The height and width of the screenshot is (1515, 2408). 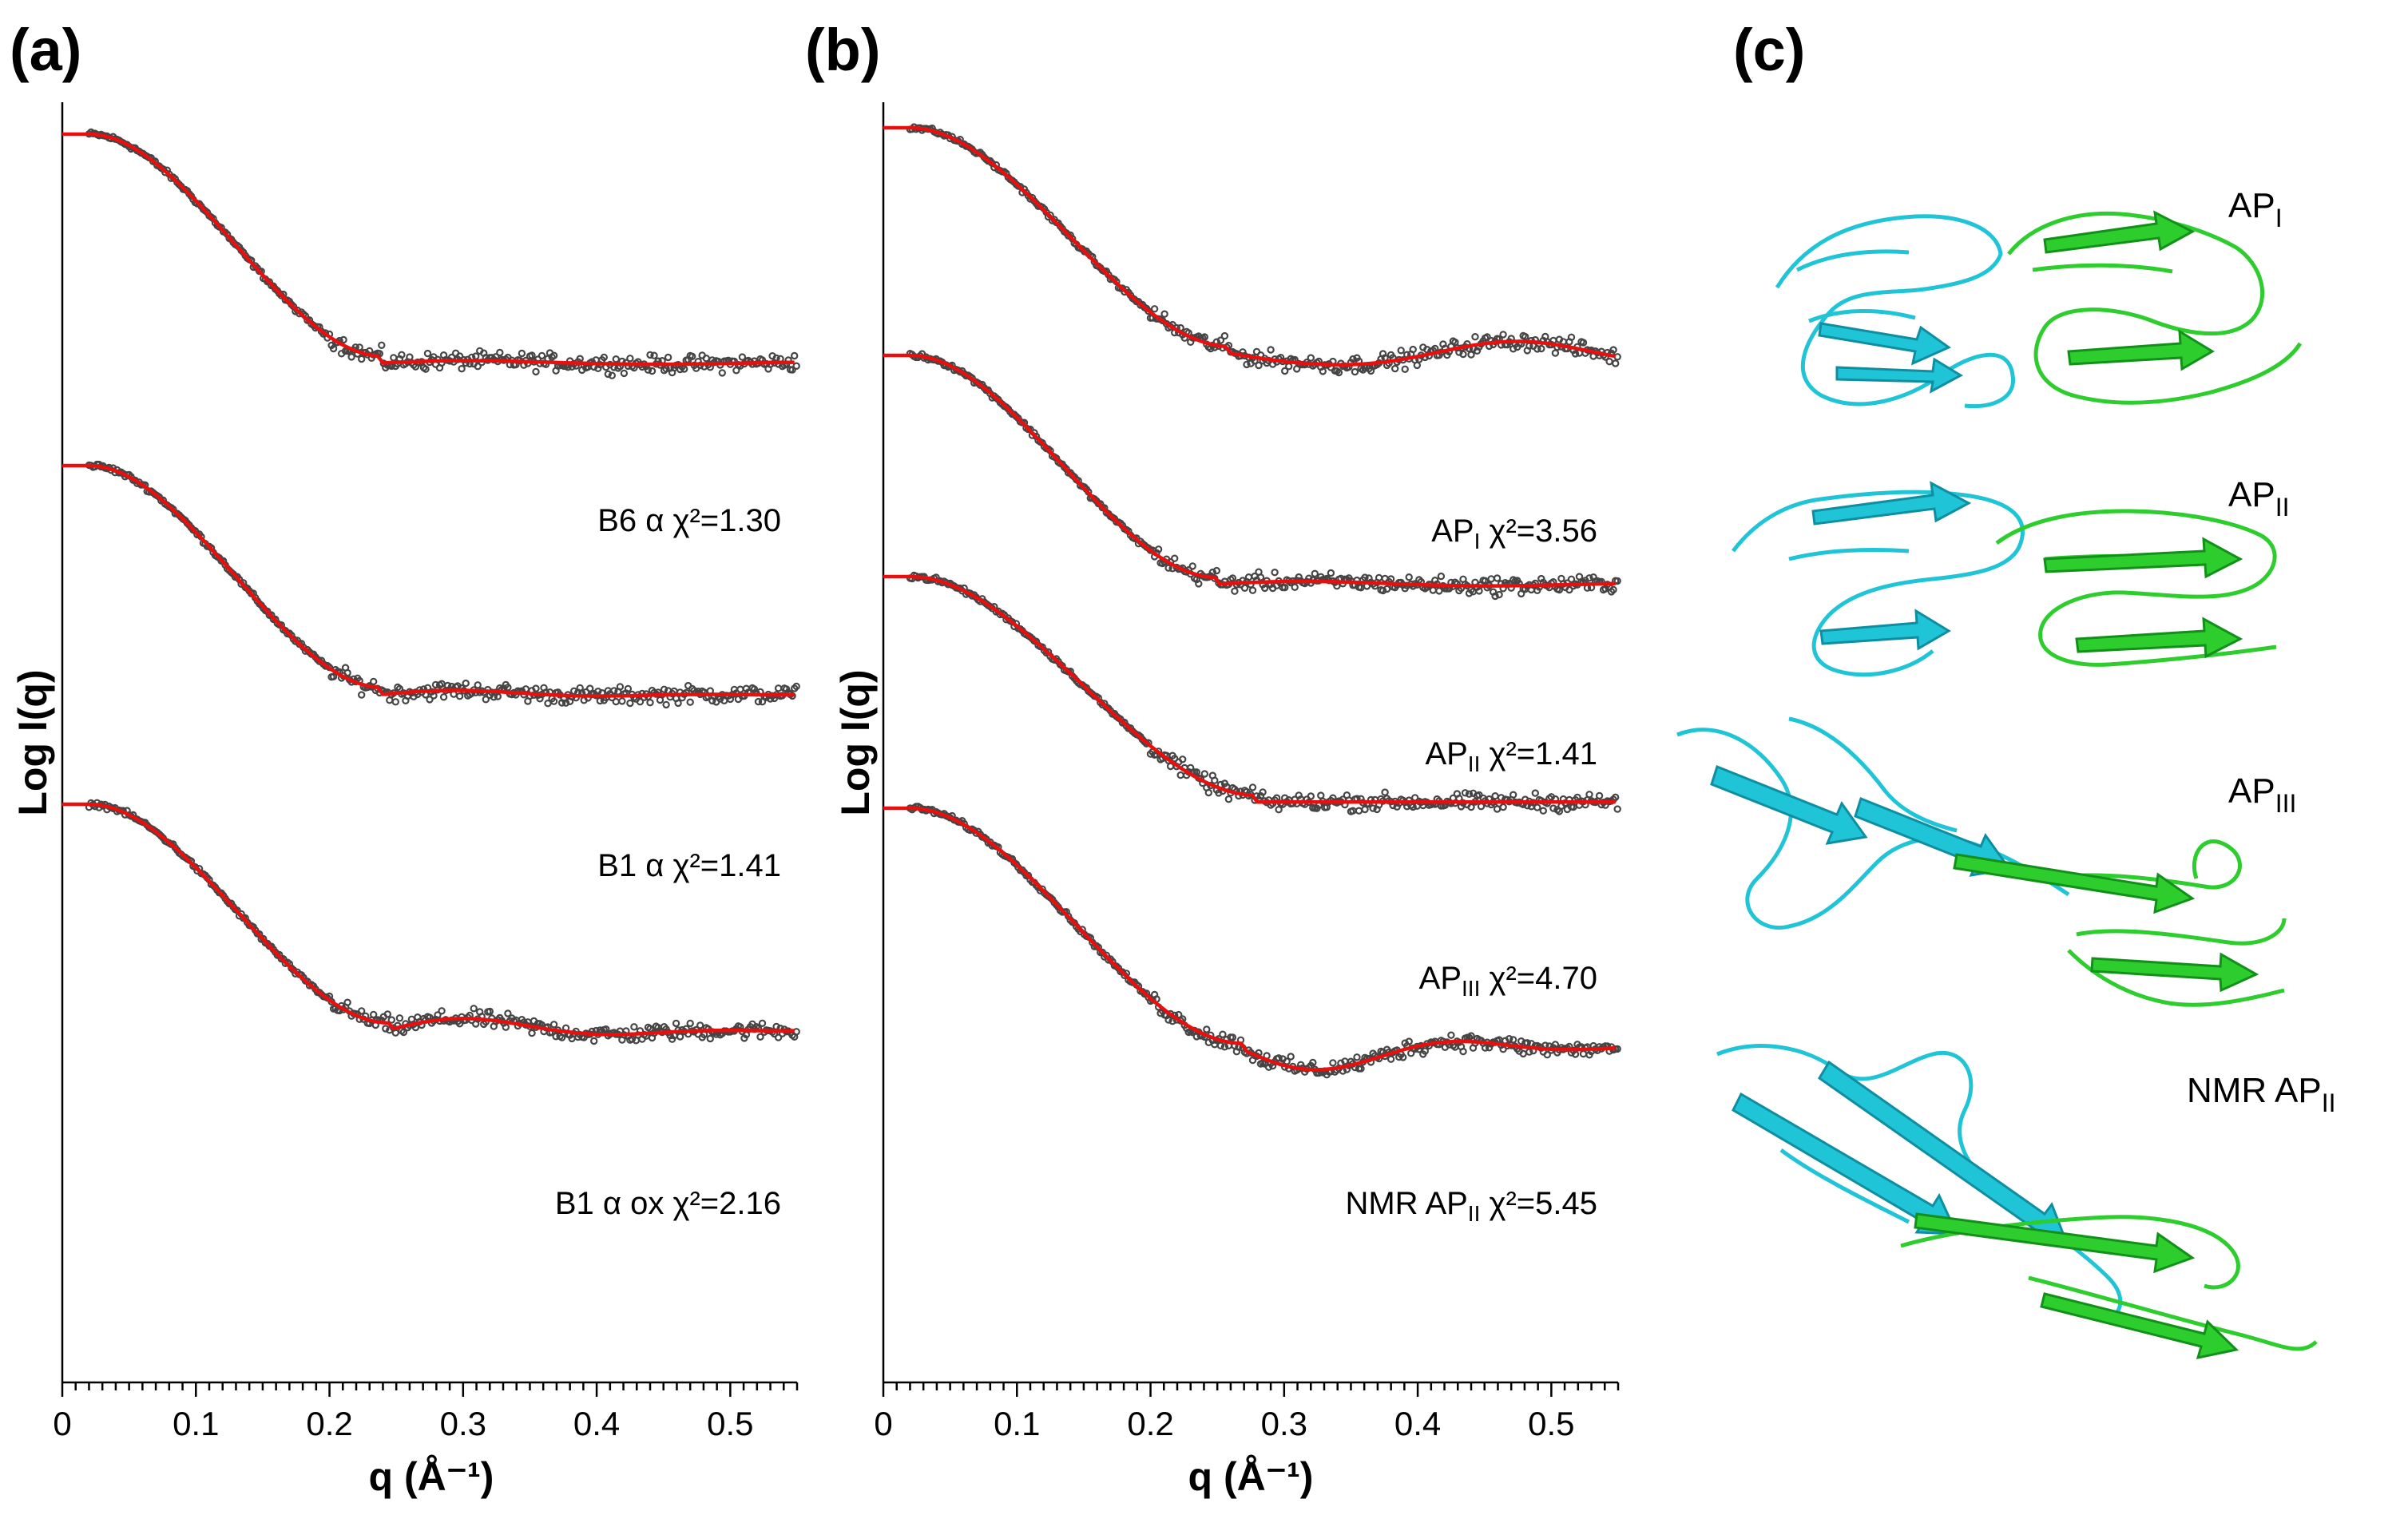 I want to click on x-tick-label: 0.5, so click(x=1551, y=1423).